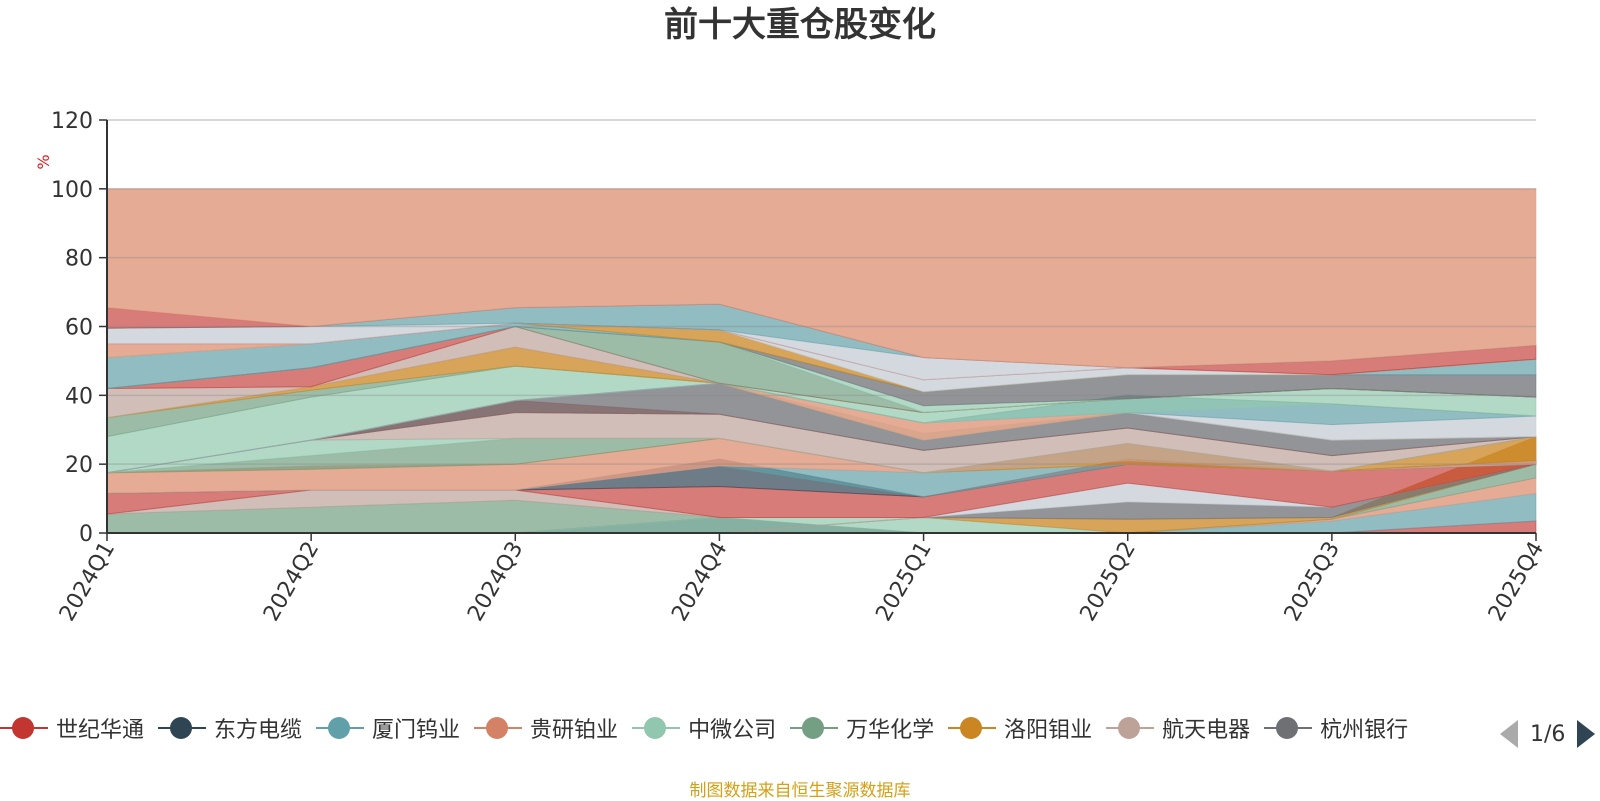 Image resolution: width=1600 pixels, height=801 pixels. What do you see at coordinates (890, 730) in the screenshot?
I see `legend-item-label: 万华化学` at bounding box center [890, 730].